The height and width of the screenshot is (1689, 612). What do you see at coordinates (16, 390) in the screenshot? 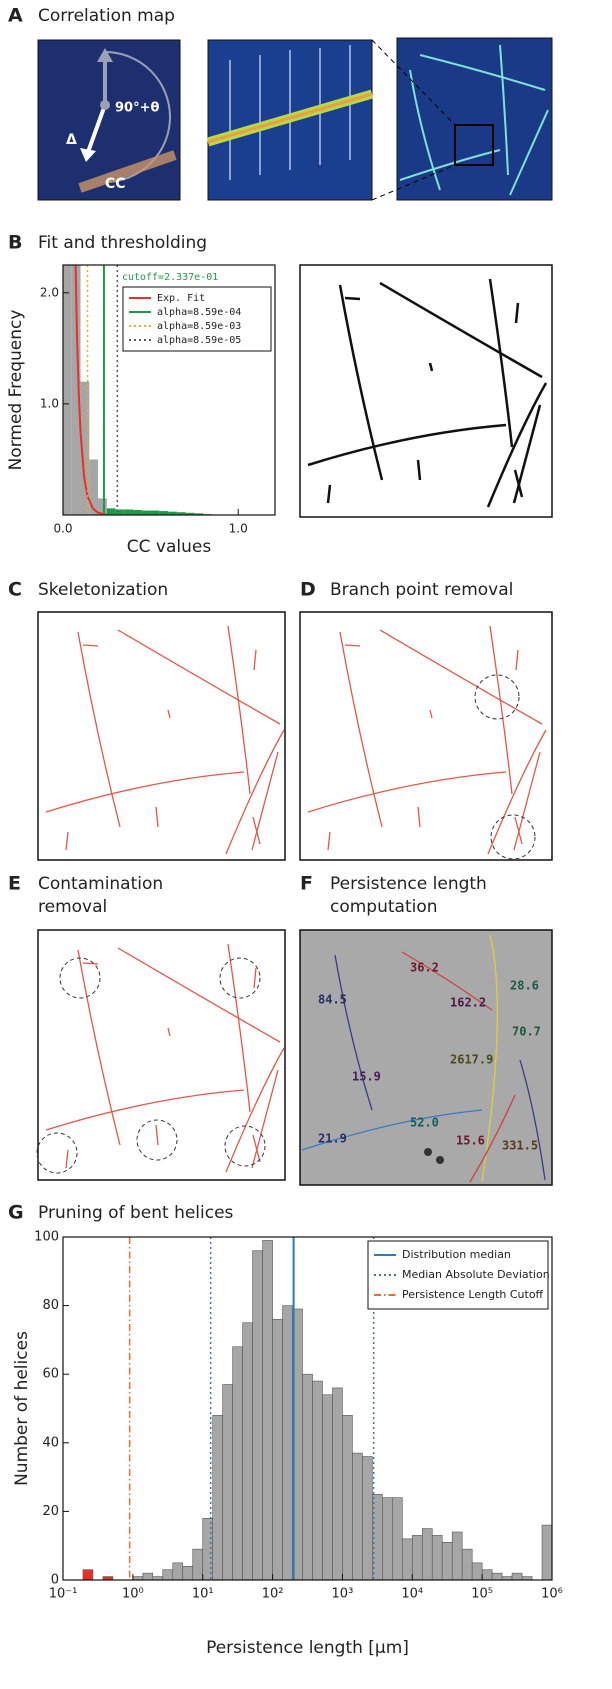
I see `y-axis-label: Normed Frequency` at bounding box center [16, 390].